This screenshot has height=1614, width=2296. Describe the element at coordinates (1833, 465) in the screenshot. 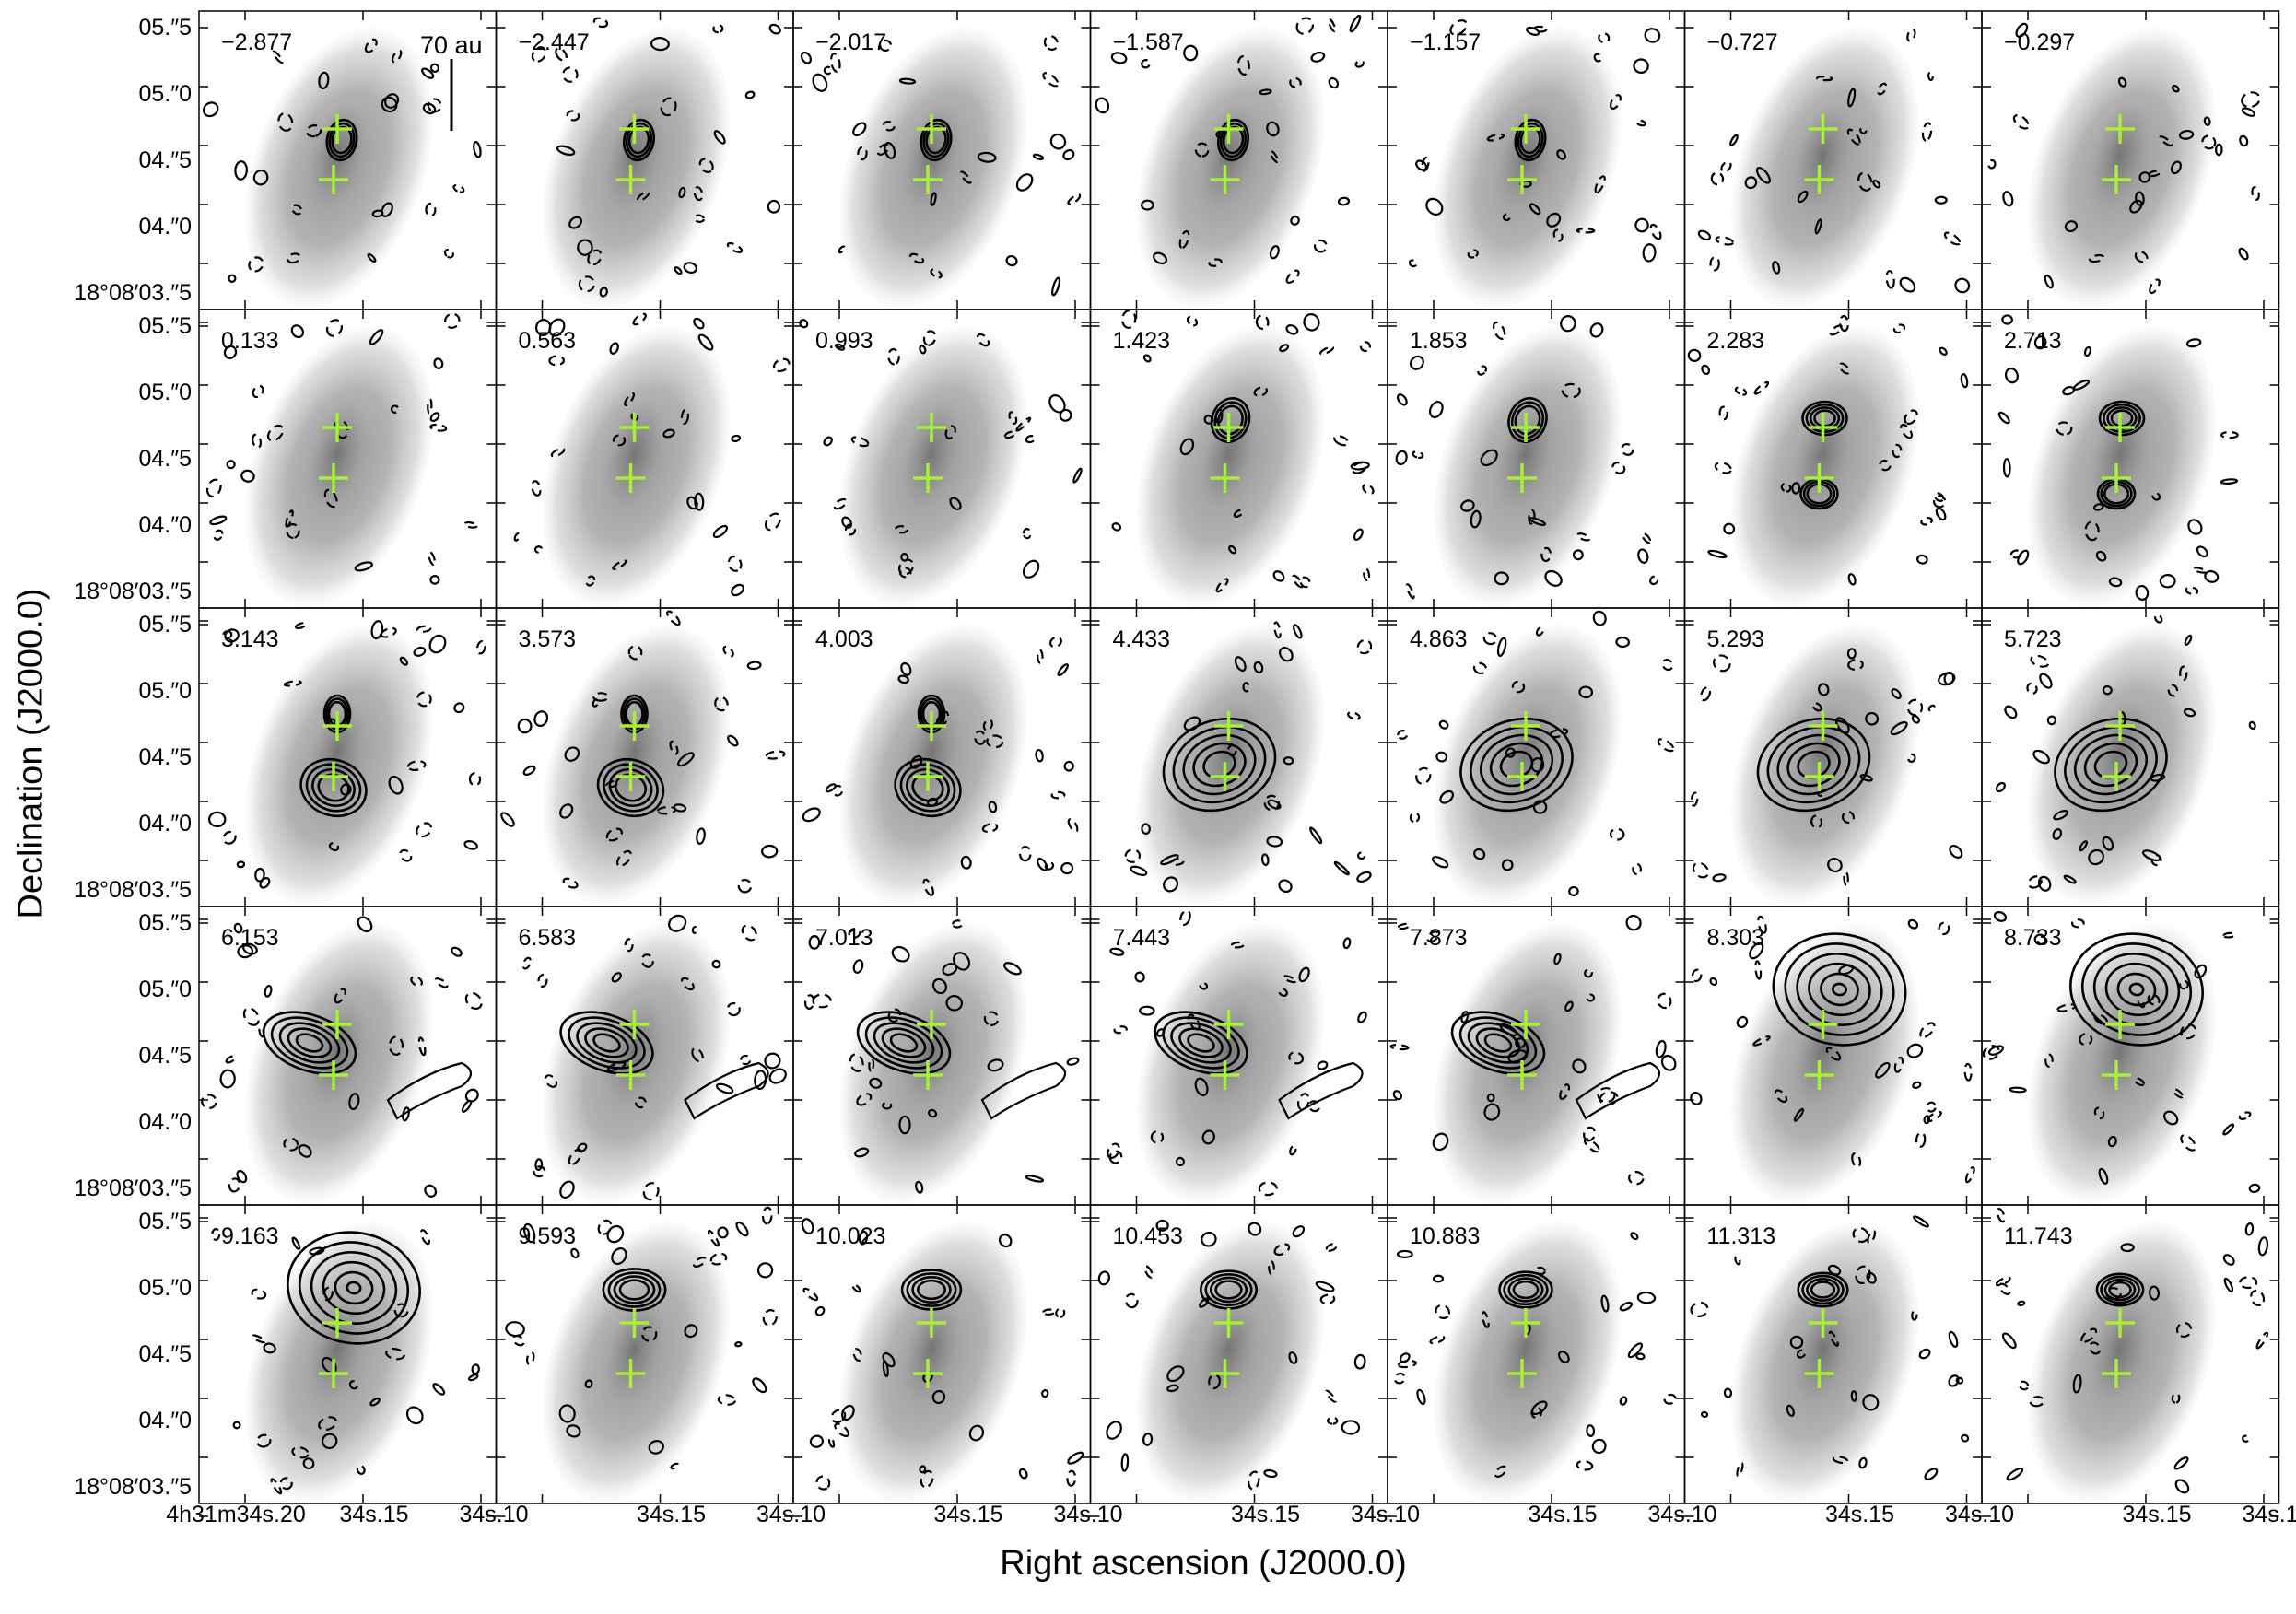

I see `channel-panel: 2.283` at that location.